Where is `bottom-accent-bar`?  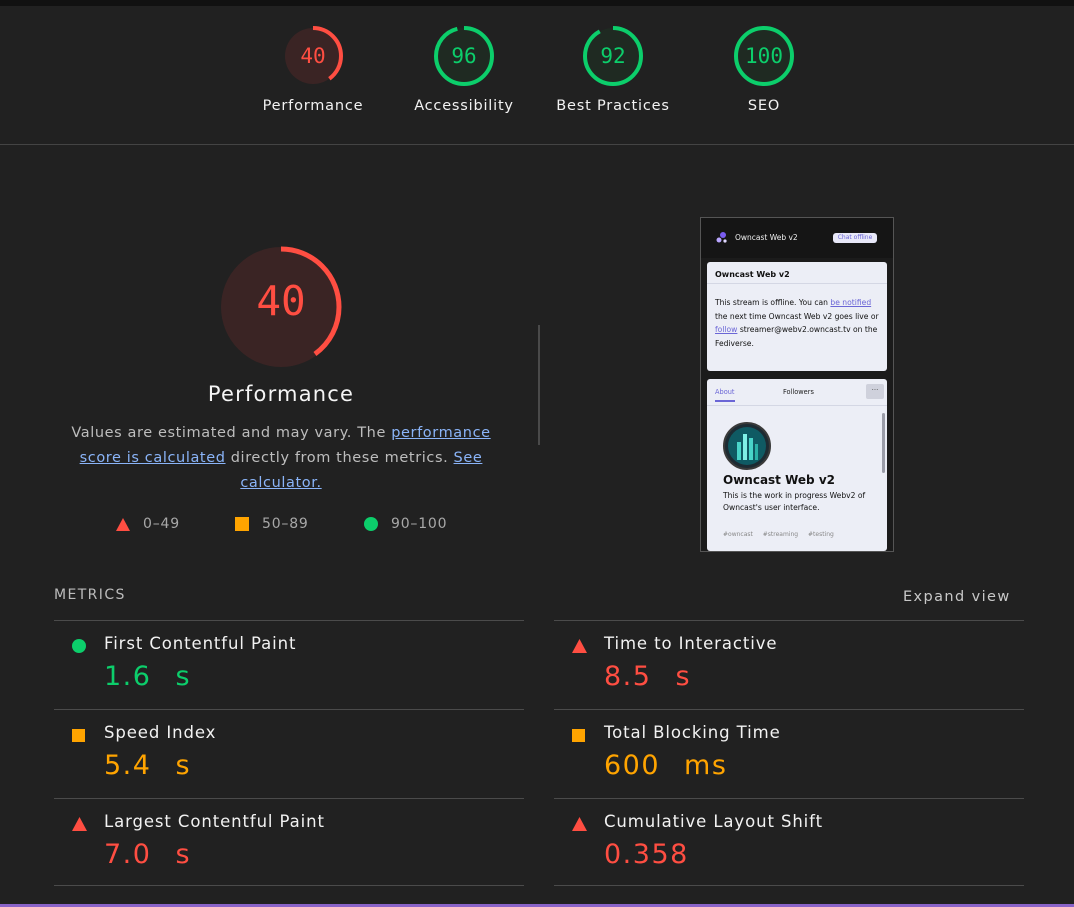
bottom-accent-bar is located at coordinates (537, 905).